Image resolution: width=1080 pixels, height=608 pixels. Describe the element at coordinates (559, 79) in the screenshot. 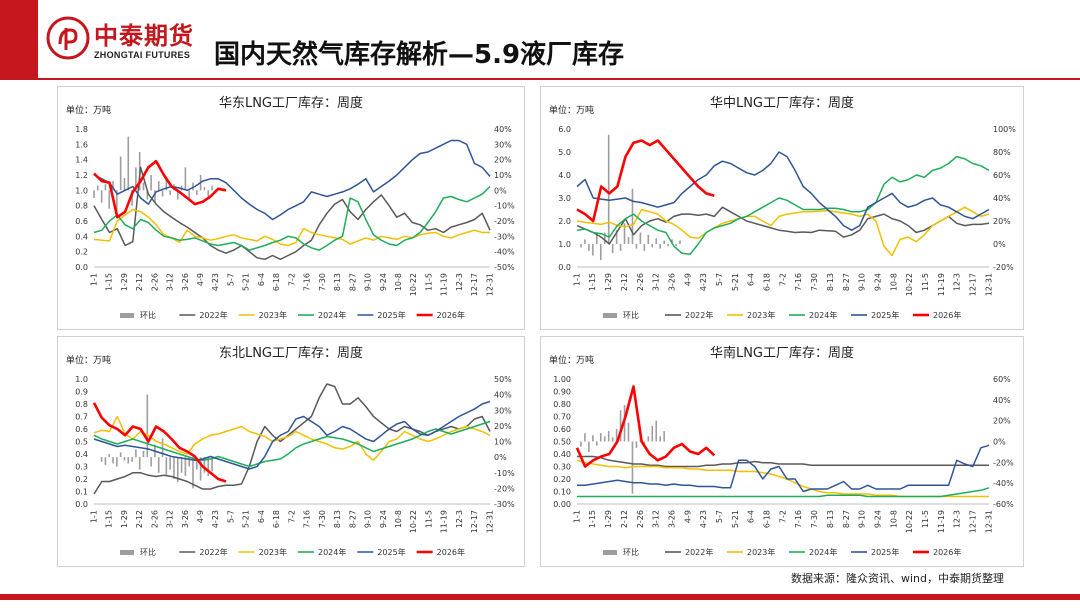

I see `title-divider` at that location.